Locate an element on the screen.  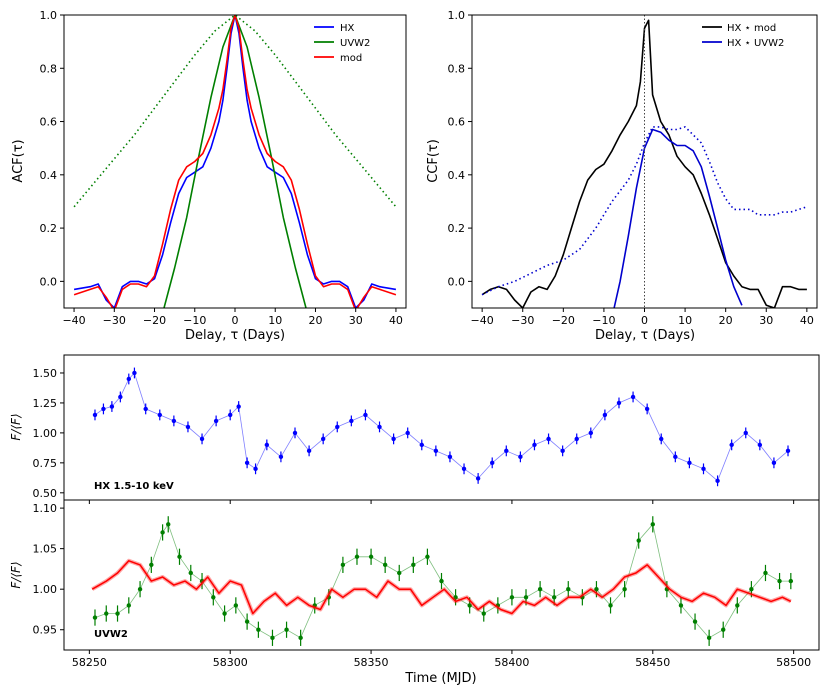
acf-xtick-label: −20 is located at coordinates (154, 320).